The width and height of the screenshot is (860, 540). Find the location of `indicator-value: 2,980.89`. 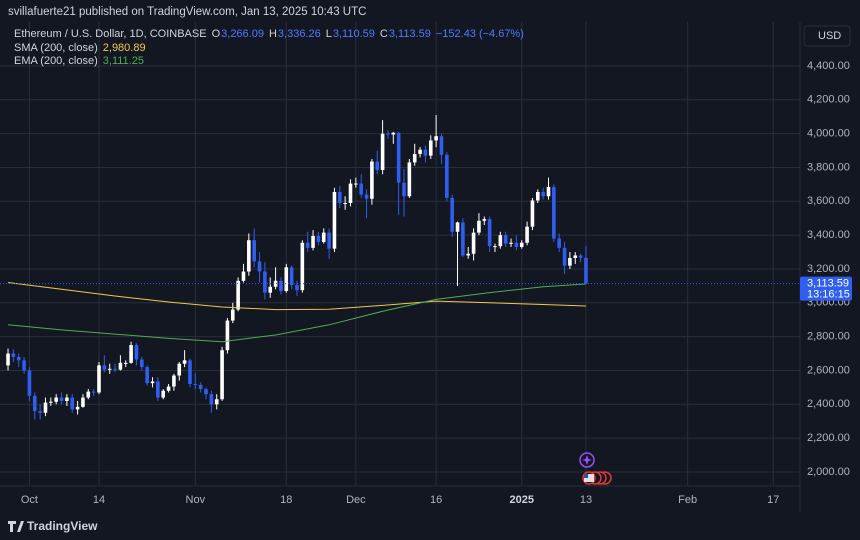

indicator-value: 2,980.89 is located at coordinates (124, 48).